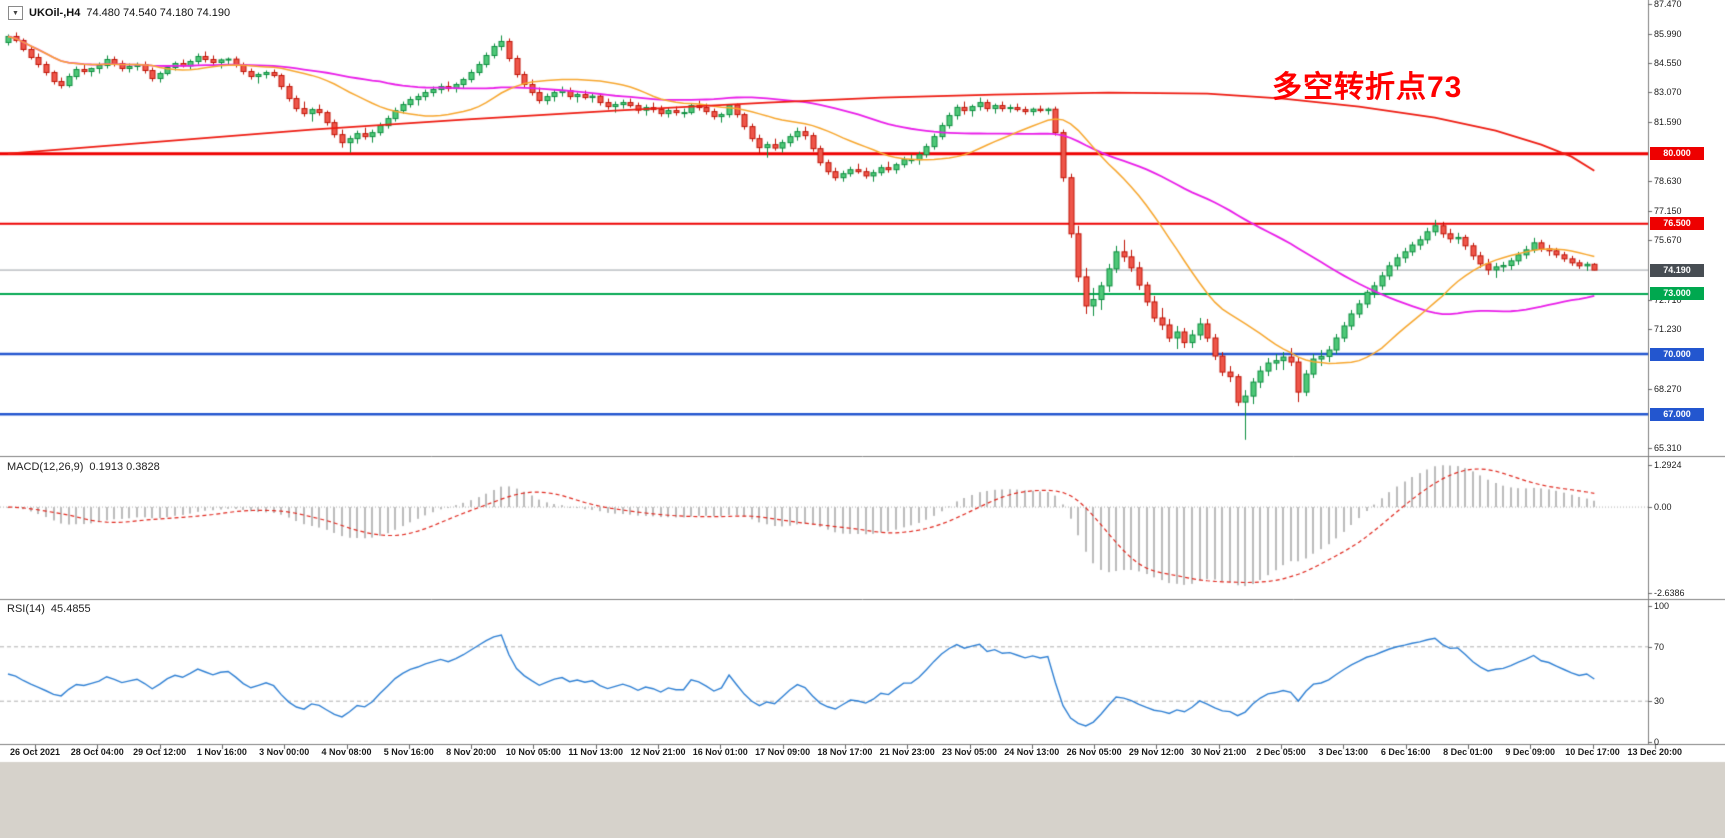  I want to click on chart-symbol-timeframe: UKOil-,H4, so click(55, 13).